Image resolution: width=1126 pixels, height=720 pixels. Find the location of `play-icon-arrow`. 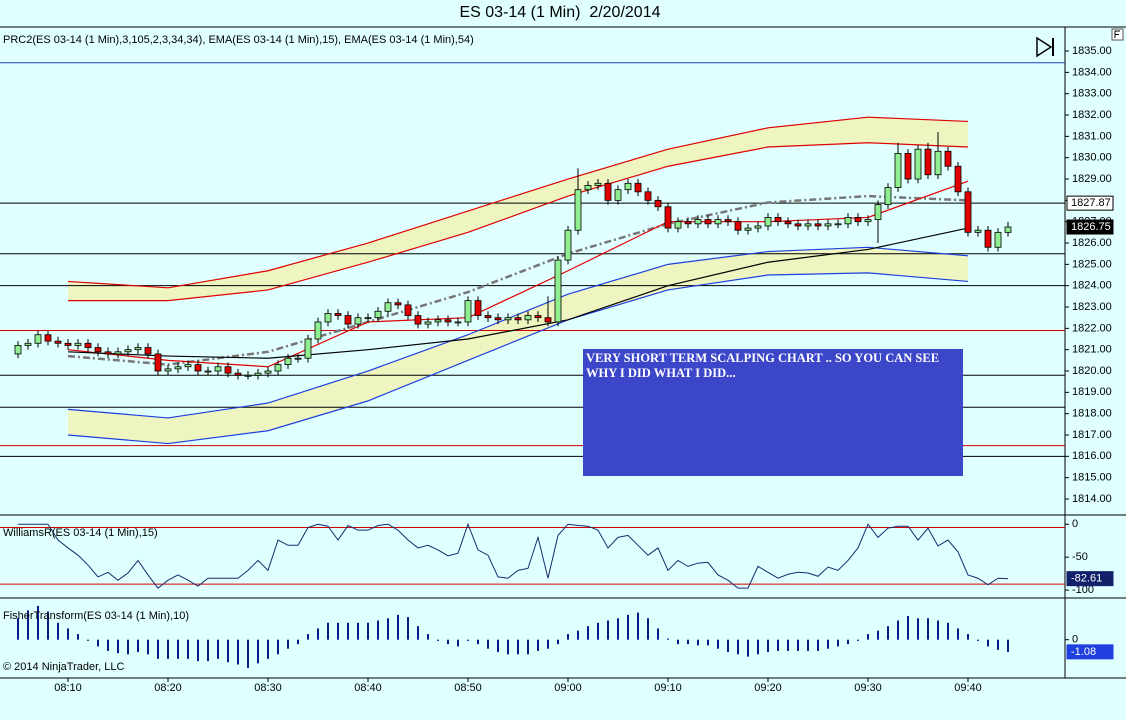

play-icon-arrow is located at coordinates (1044, 47).